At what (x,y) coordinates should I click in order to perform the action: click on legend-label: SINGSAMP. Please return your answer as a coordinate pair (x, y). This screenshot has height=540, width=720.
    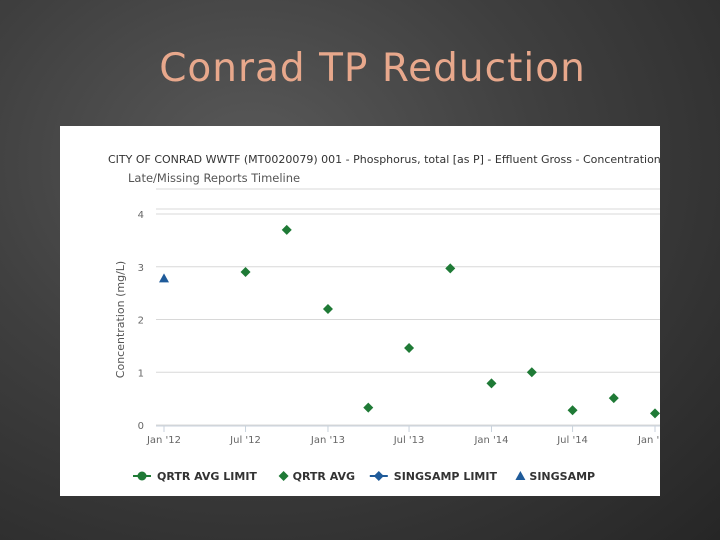
    Looking at the image, I should click on (562, 476).